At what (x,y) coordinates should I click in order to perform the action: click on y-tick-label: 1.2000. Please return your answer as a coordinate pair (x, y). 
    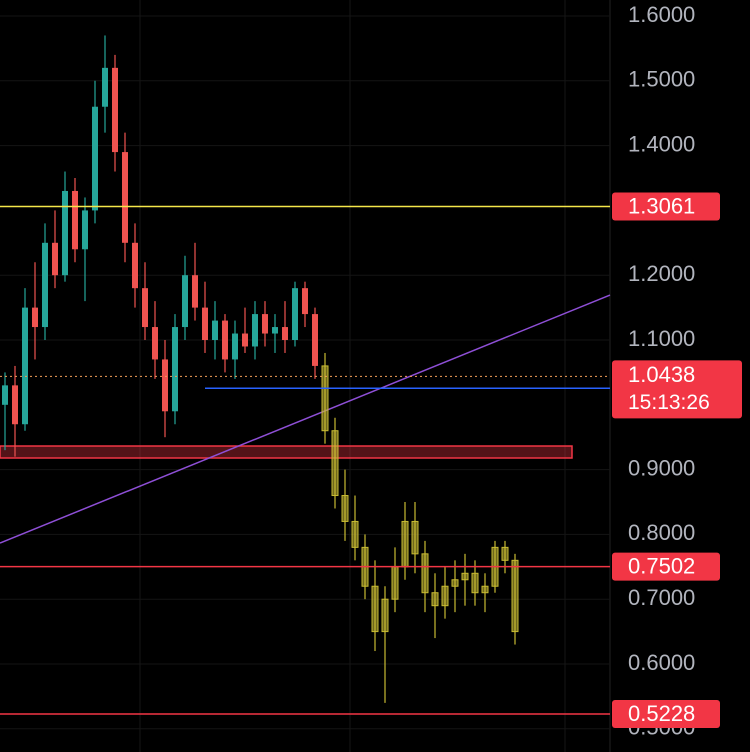
    Looking at the image, I should click on (661, 273).